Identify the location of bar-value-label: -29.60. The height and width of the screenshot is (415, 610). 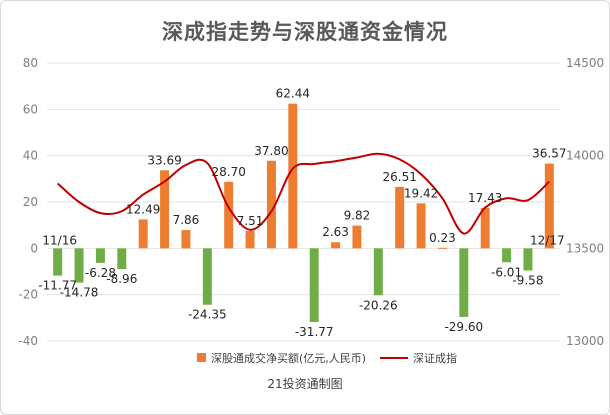
(463, 327).